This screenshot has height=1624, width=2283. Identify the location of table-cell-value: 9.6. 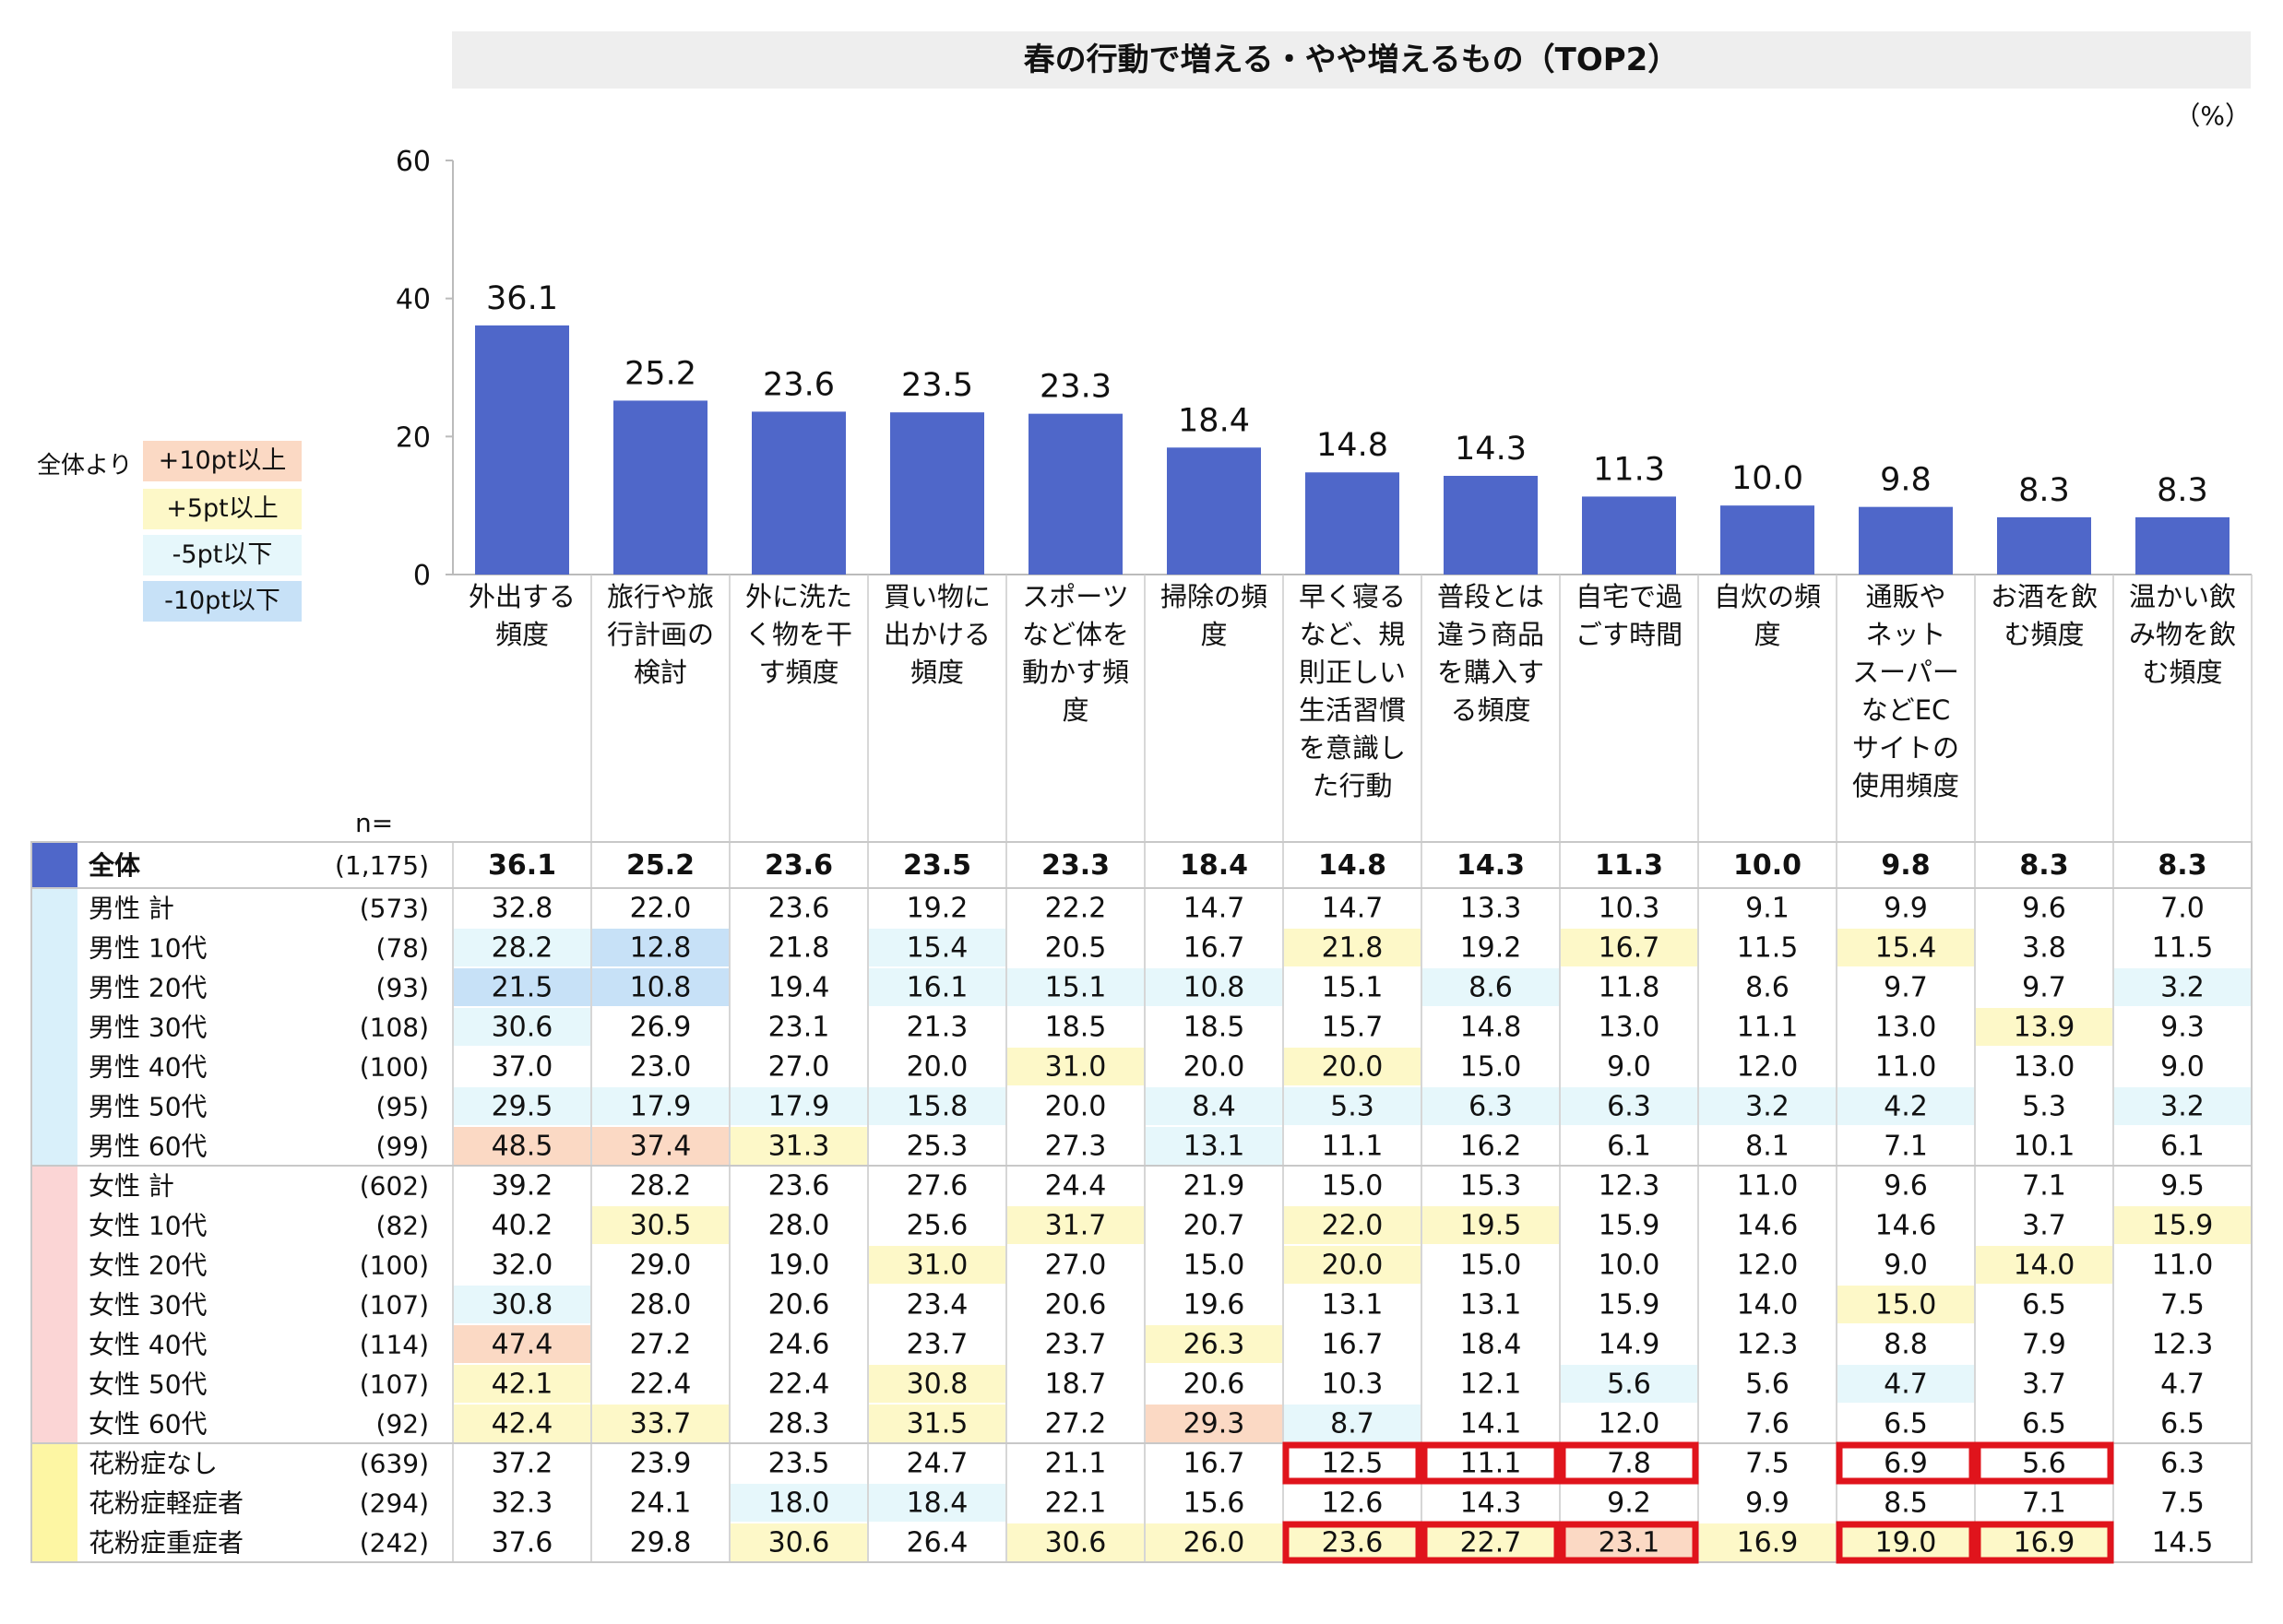
(1906, 1186).